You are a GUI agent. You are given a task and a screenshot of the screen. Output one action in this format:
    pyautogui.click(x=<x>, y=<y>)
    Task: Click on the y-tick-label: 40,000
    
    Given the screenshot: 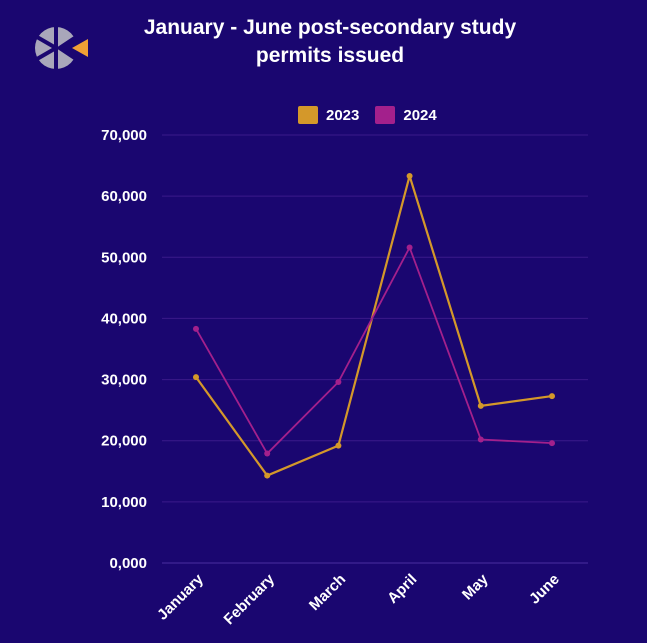 What is the action you would take?
    pyautogui.click(x=124, y=318)
    